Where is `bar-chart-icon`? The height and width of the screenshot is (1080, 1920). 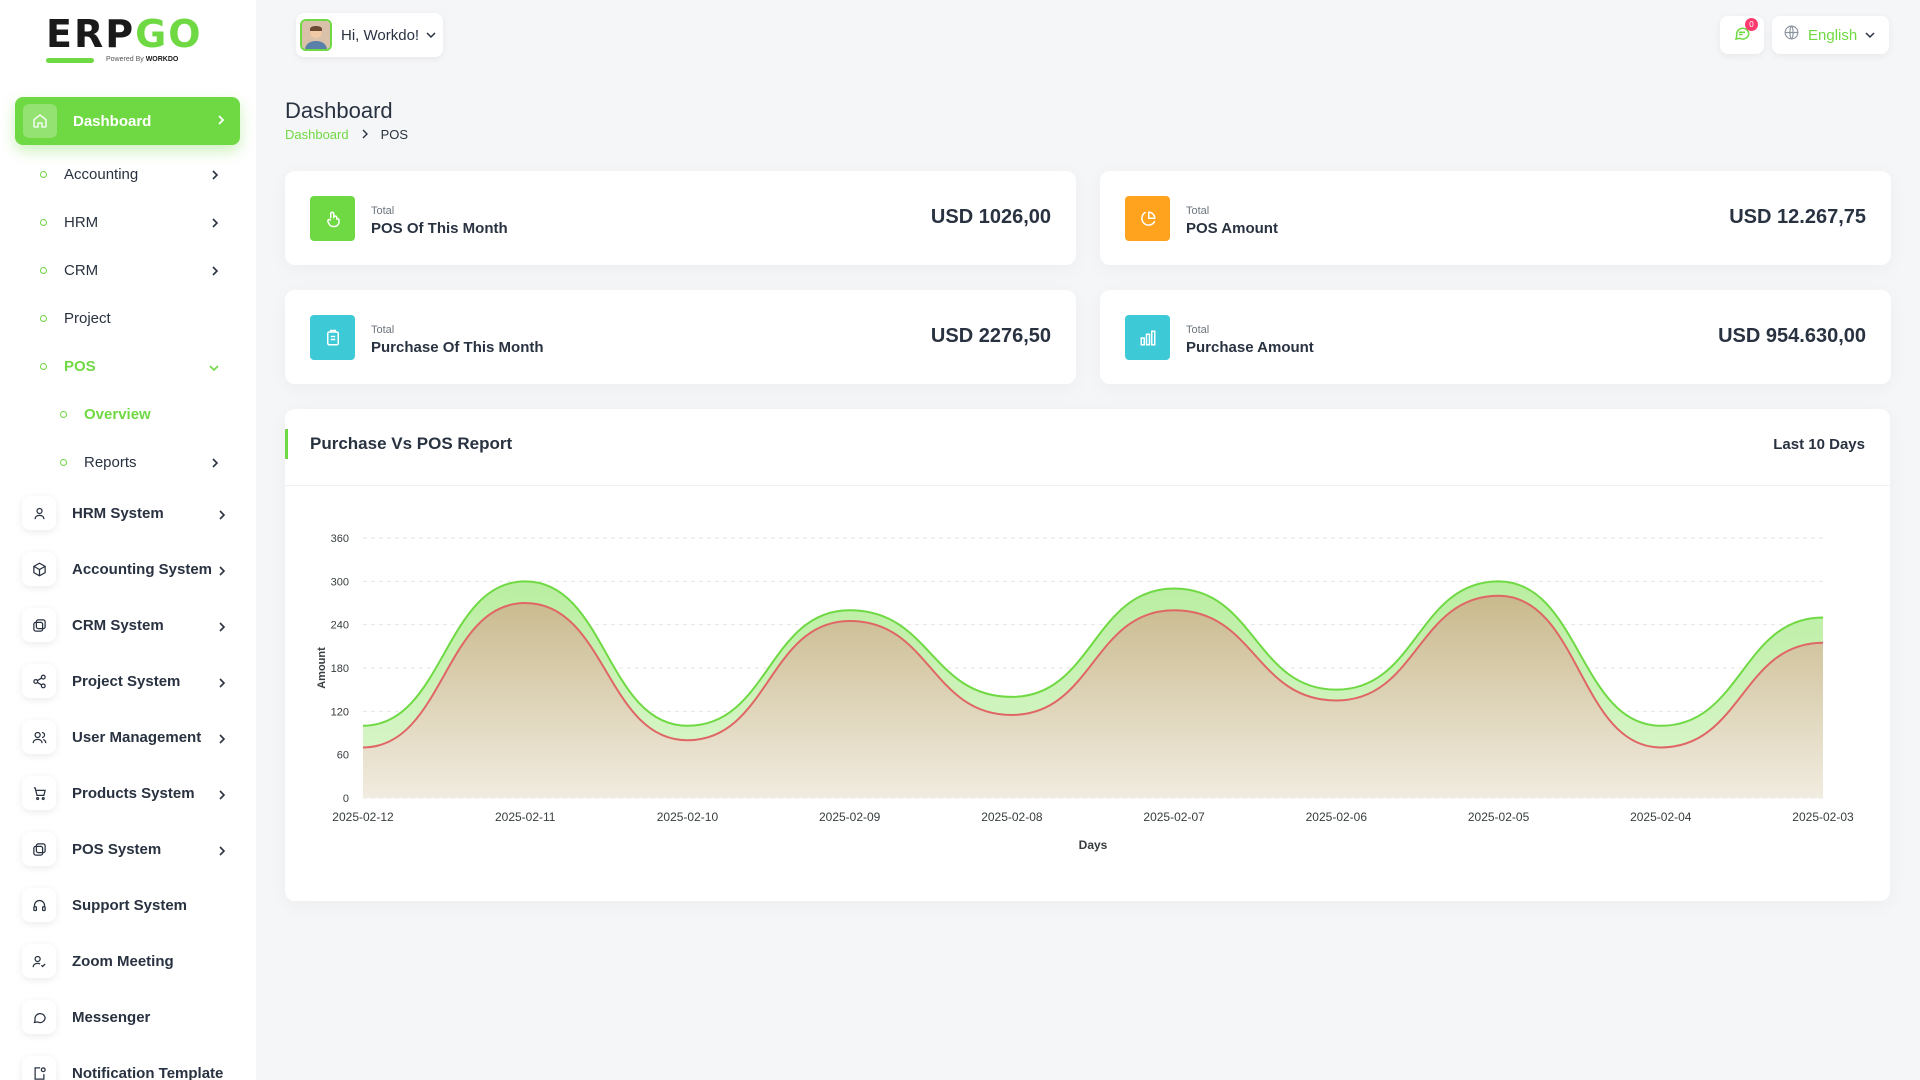 bar-chart-icon is located at coordinates (1147, 337).